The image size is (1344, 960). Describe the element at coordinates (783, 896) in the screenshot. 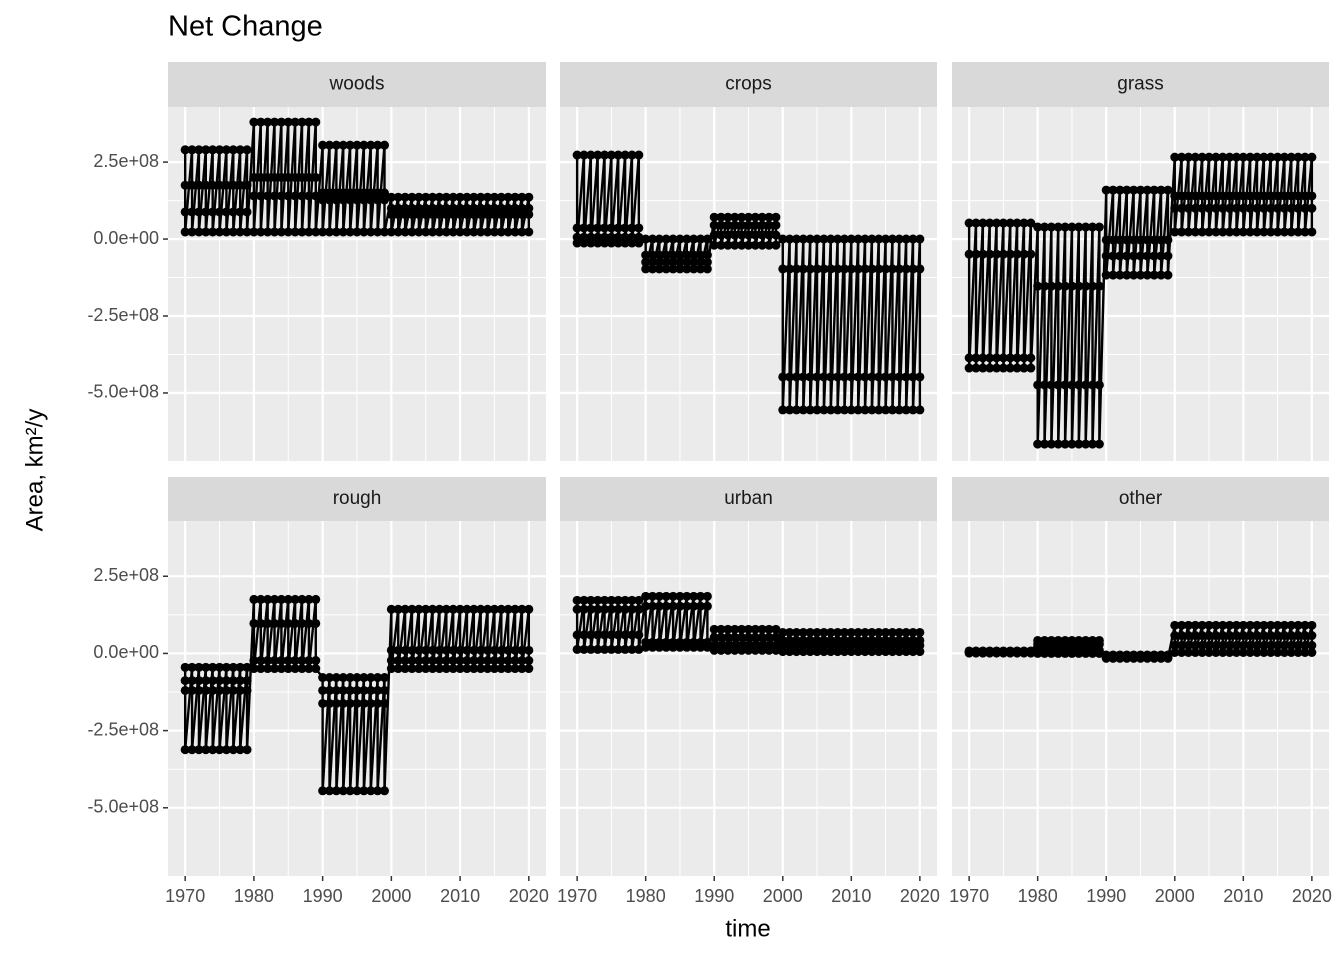

I see `x-tick-label: 2000` at that location.